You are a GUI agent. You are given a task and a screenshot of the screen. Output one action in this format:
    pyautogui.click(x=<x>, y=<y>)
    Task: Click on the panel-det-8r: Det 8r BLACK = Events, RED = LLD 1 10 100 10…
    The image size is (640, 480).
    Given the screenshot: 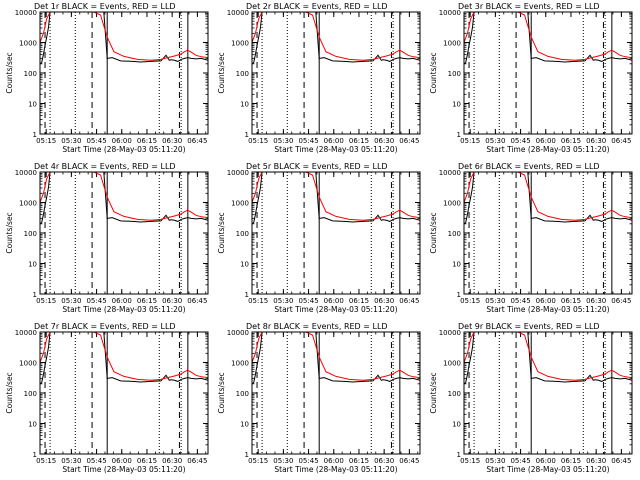 What is the action you would take?
    pyautogui.click(x=319, y=398)
    